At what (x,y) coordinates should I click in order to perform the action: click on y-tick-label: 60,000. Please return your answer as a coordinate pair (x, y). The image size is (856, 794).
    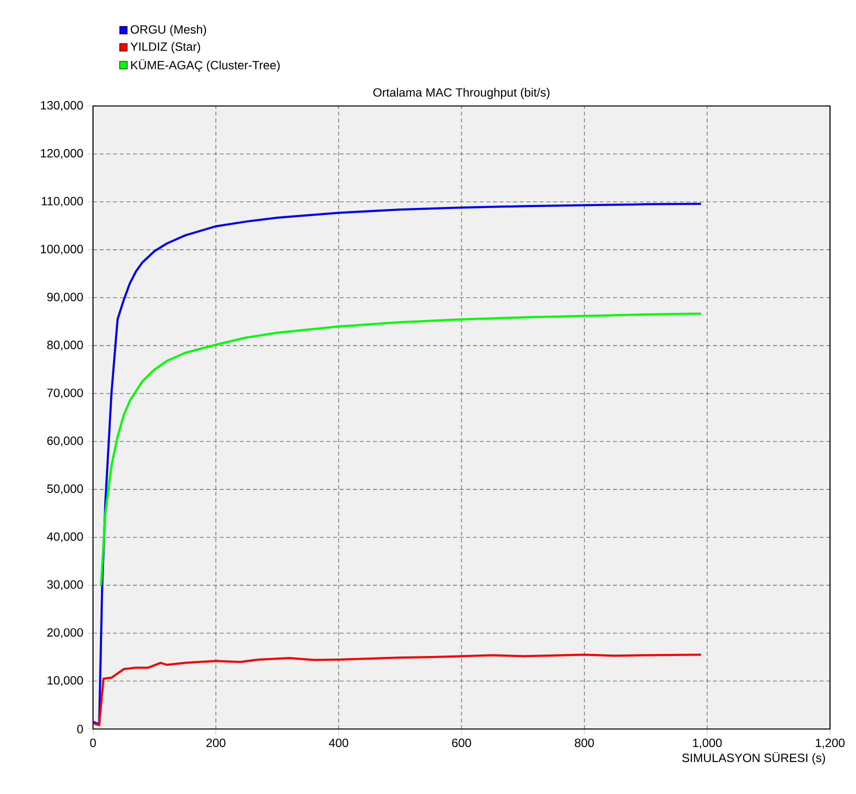
    Looking at the image, I should click on (65, 441).